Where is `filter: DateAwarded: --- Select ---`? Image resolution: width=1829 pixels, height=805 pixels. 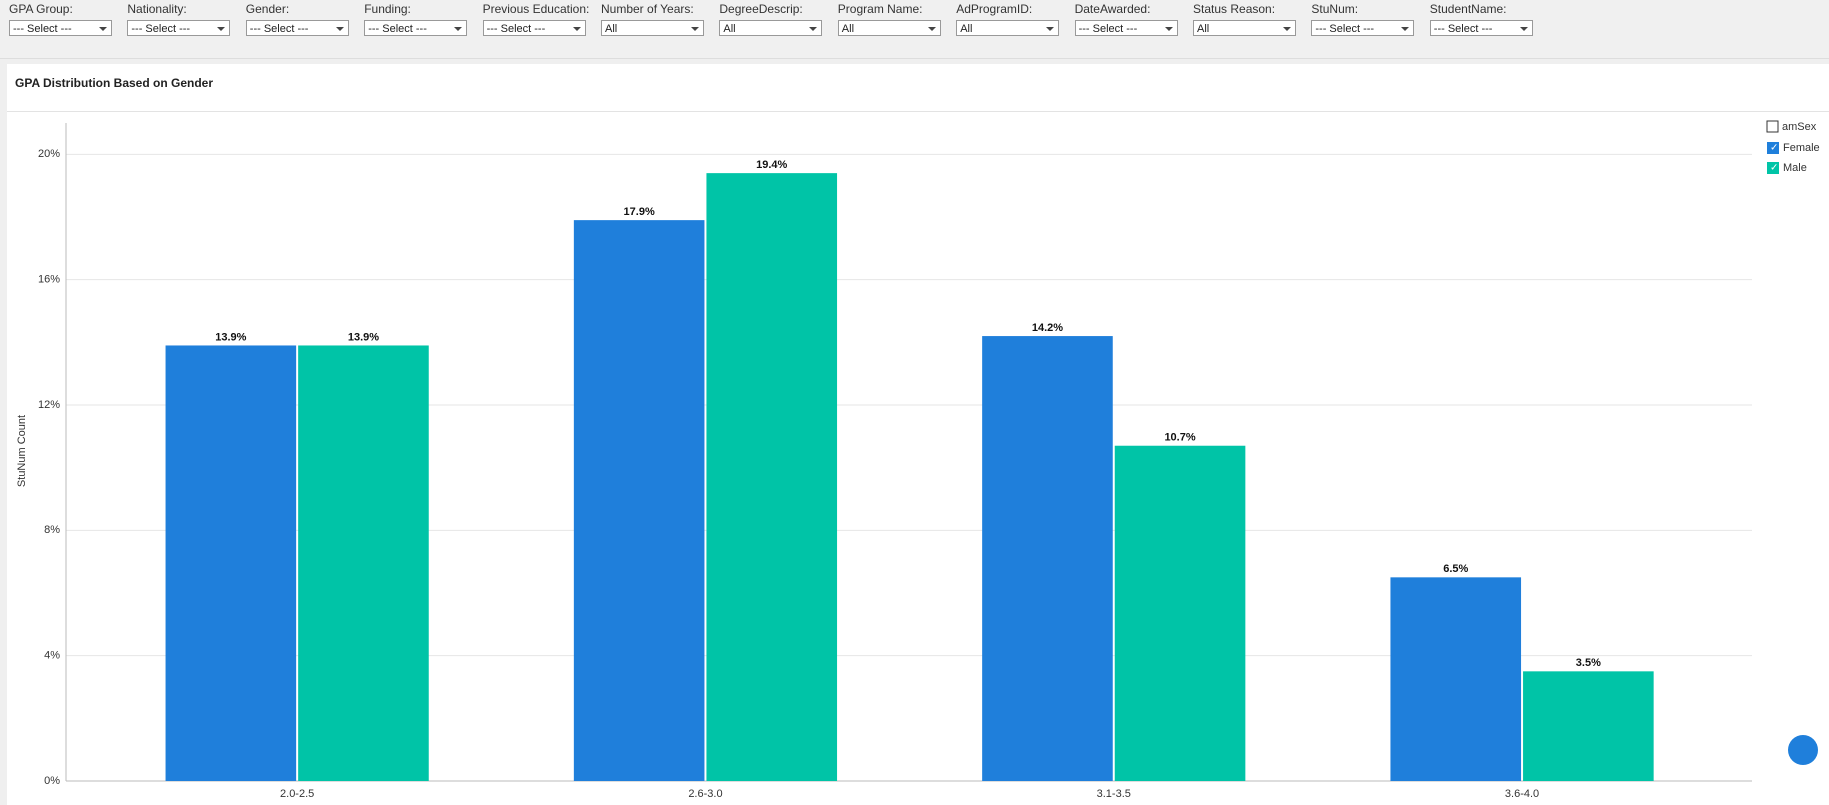
filter: DateAwarded: --- Select --- is located at coordinates (1129, 19).